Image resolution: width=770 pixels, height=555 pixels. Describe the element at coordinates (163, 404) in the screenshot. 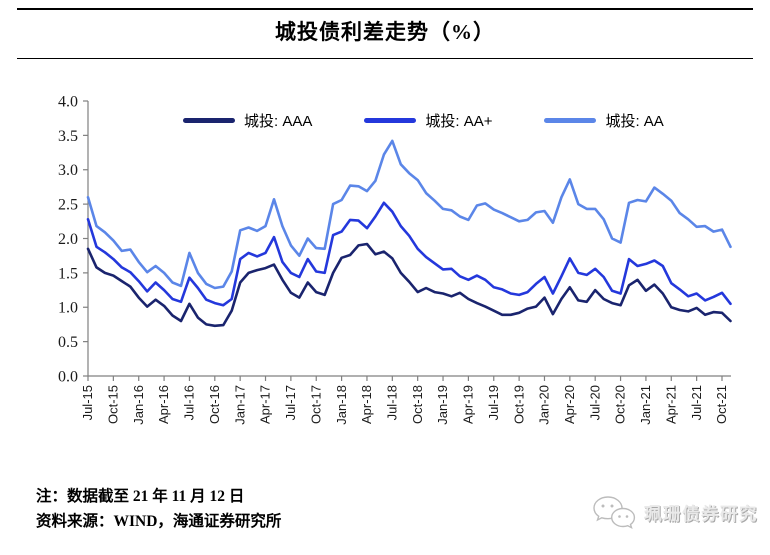

I see `x-tick-label: Apr-16` at that location.